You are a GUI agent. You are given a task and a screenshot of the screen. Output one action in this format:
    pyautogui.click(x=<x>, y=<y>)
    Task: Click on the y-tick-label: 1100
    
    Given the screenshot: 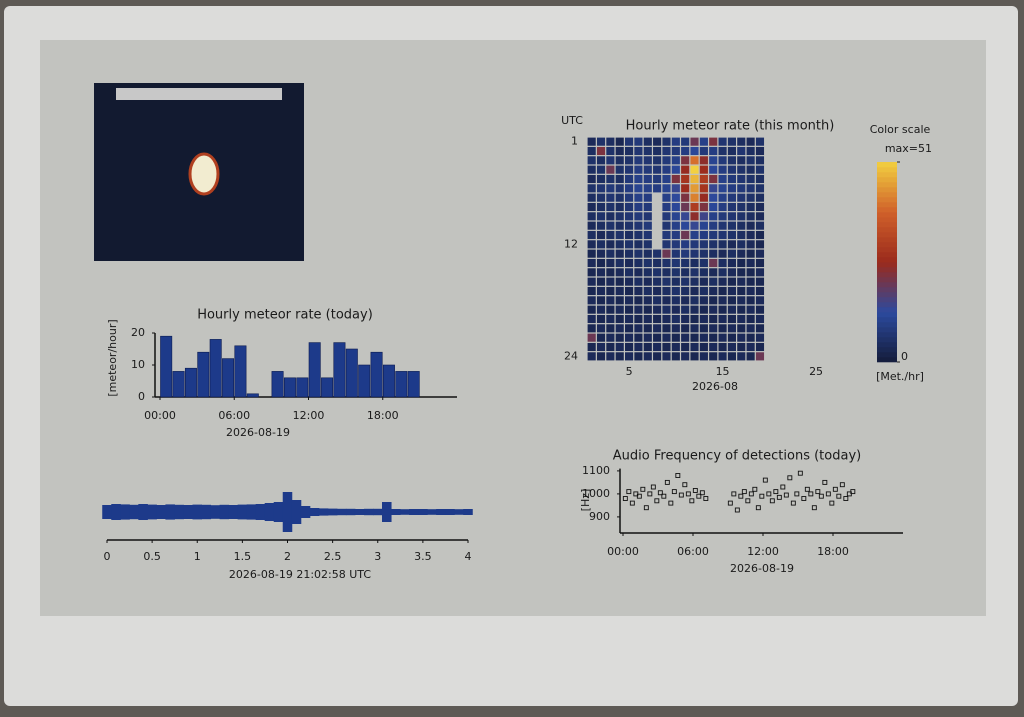 What is the action you would take?
    pyautogui.click(x=596, y=470)
    